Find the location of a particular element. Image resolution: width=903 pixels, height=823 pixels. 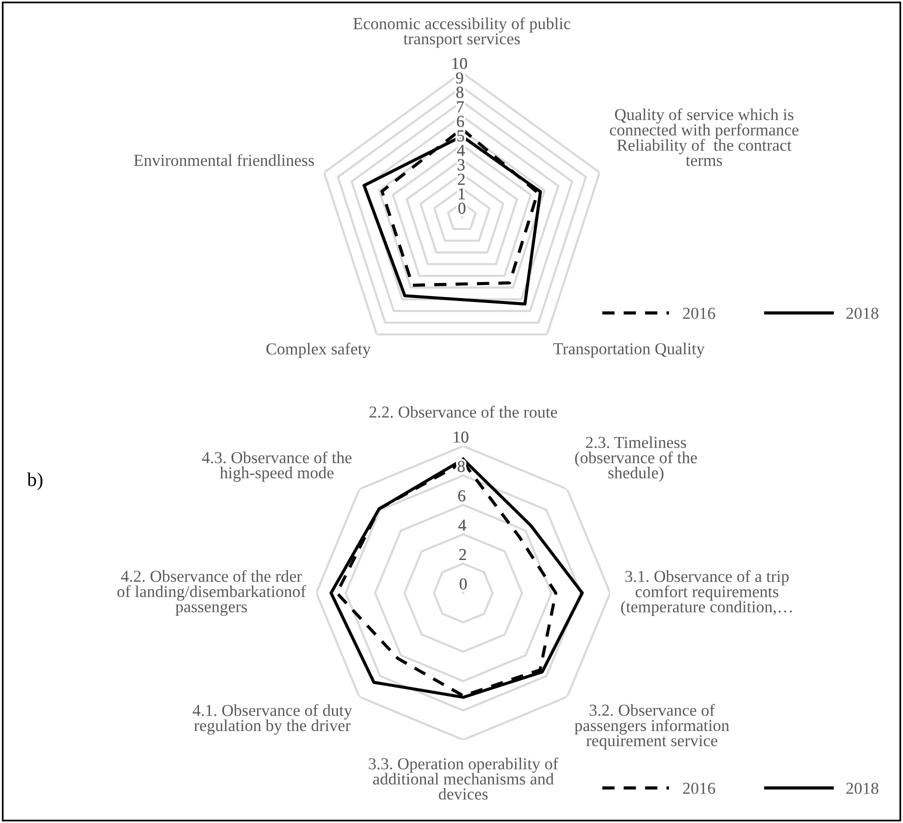

y-tick-label: 7 is located at coordinates (460, 106).